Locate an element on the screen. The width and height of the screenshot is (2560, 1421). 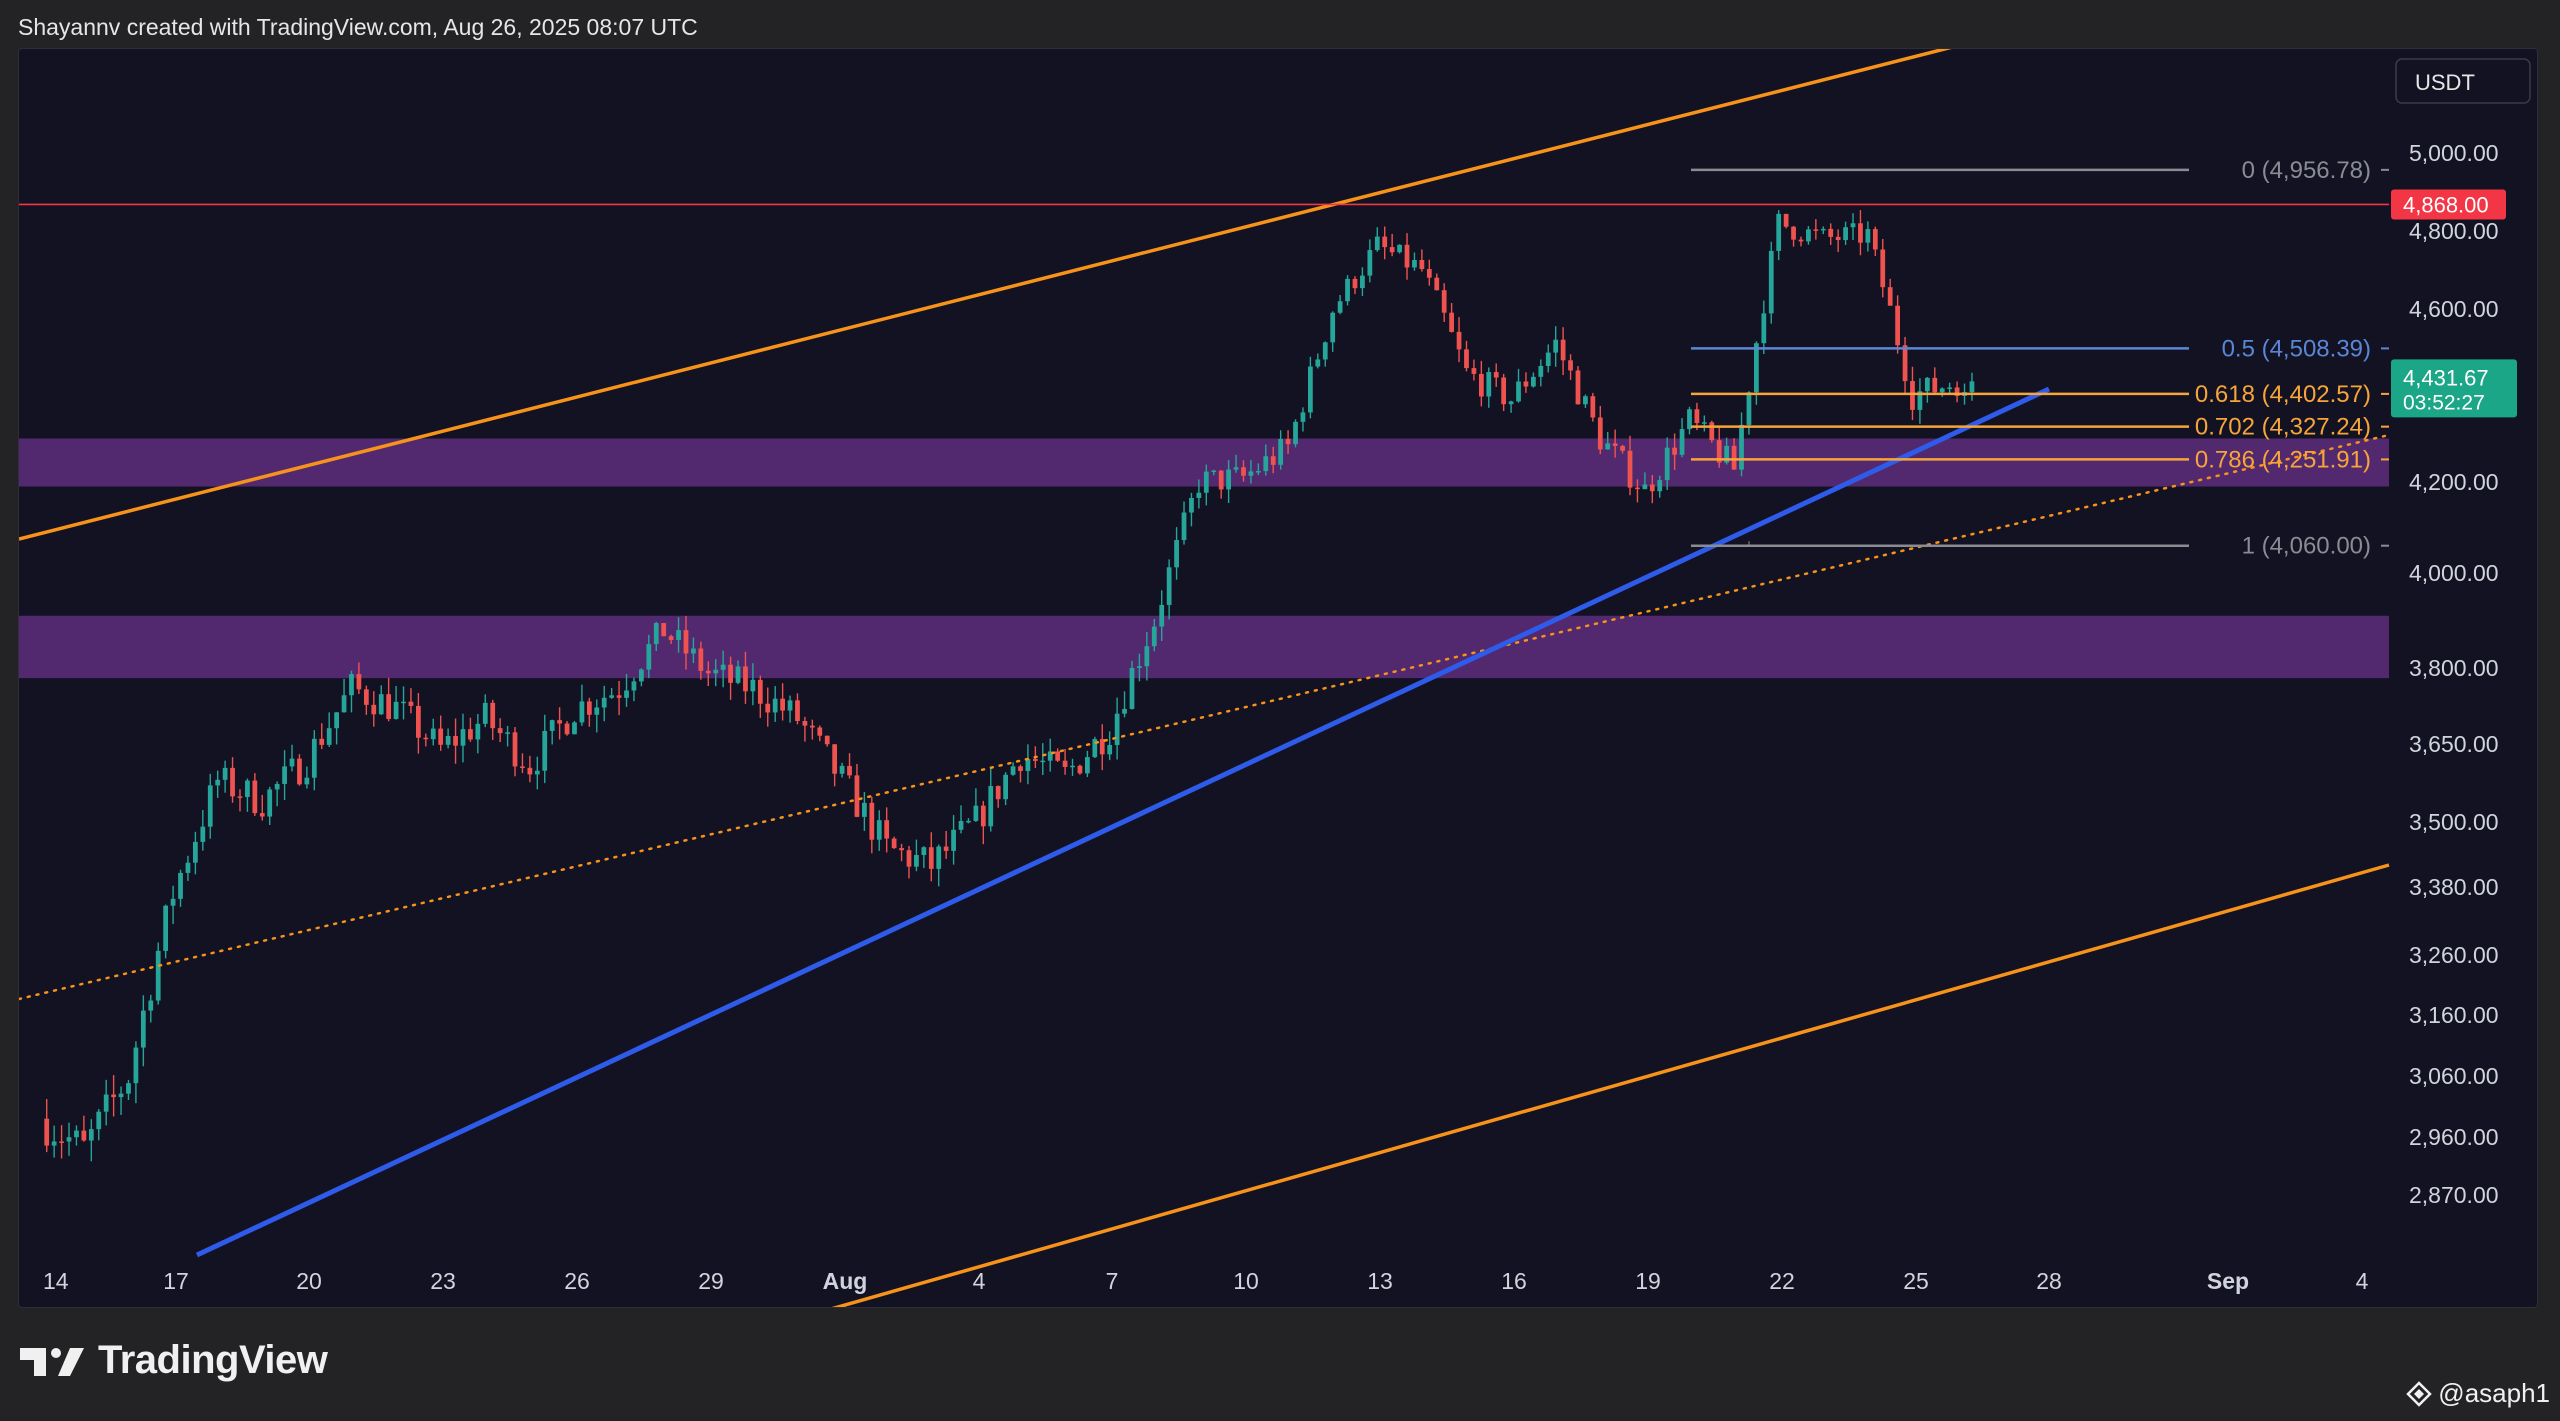
time-label: 26 is located at coordinates (577, 1281).